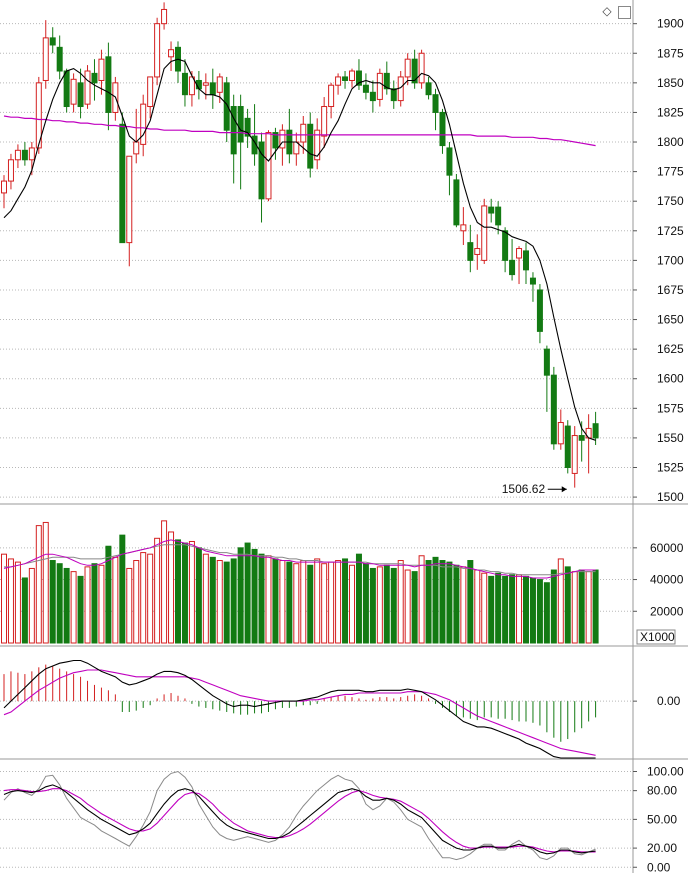 The image size is (688, 873). What do you see at coordinates (670, 24) in the screenshot?
I see `price-tick-label: 1900` at bounding box center [670, 24].